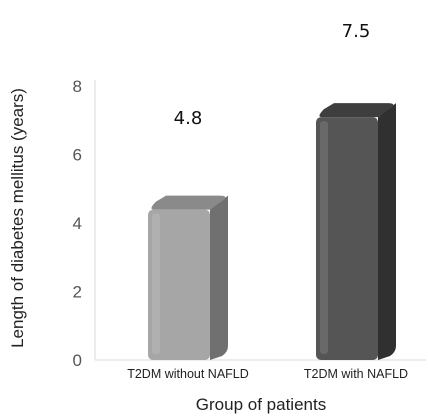 The image size is (428, 419). What do you see at coordinates (77, 360) in the screenshot?
I see `y-tick-label: 0` at bounding box center [77, 360].